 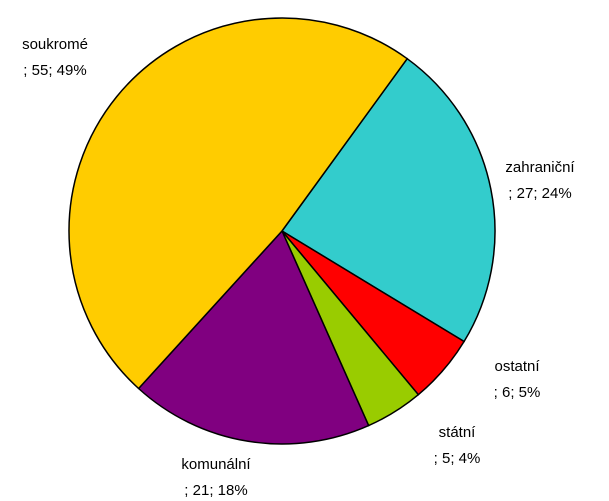 What do you see at coordinates (540, 167) in the screenshot?
I see `slice-label: zahraniční` at bounding box center [540, 167].